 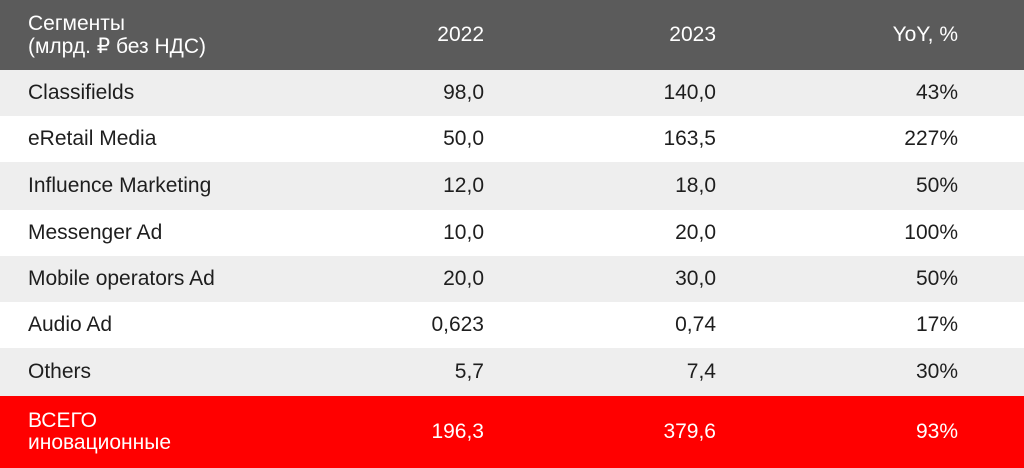 I want to click on row-value-2022: 50,0, so click(x=463, y=138).